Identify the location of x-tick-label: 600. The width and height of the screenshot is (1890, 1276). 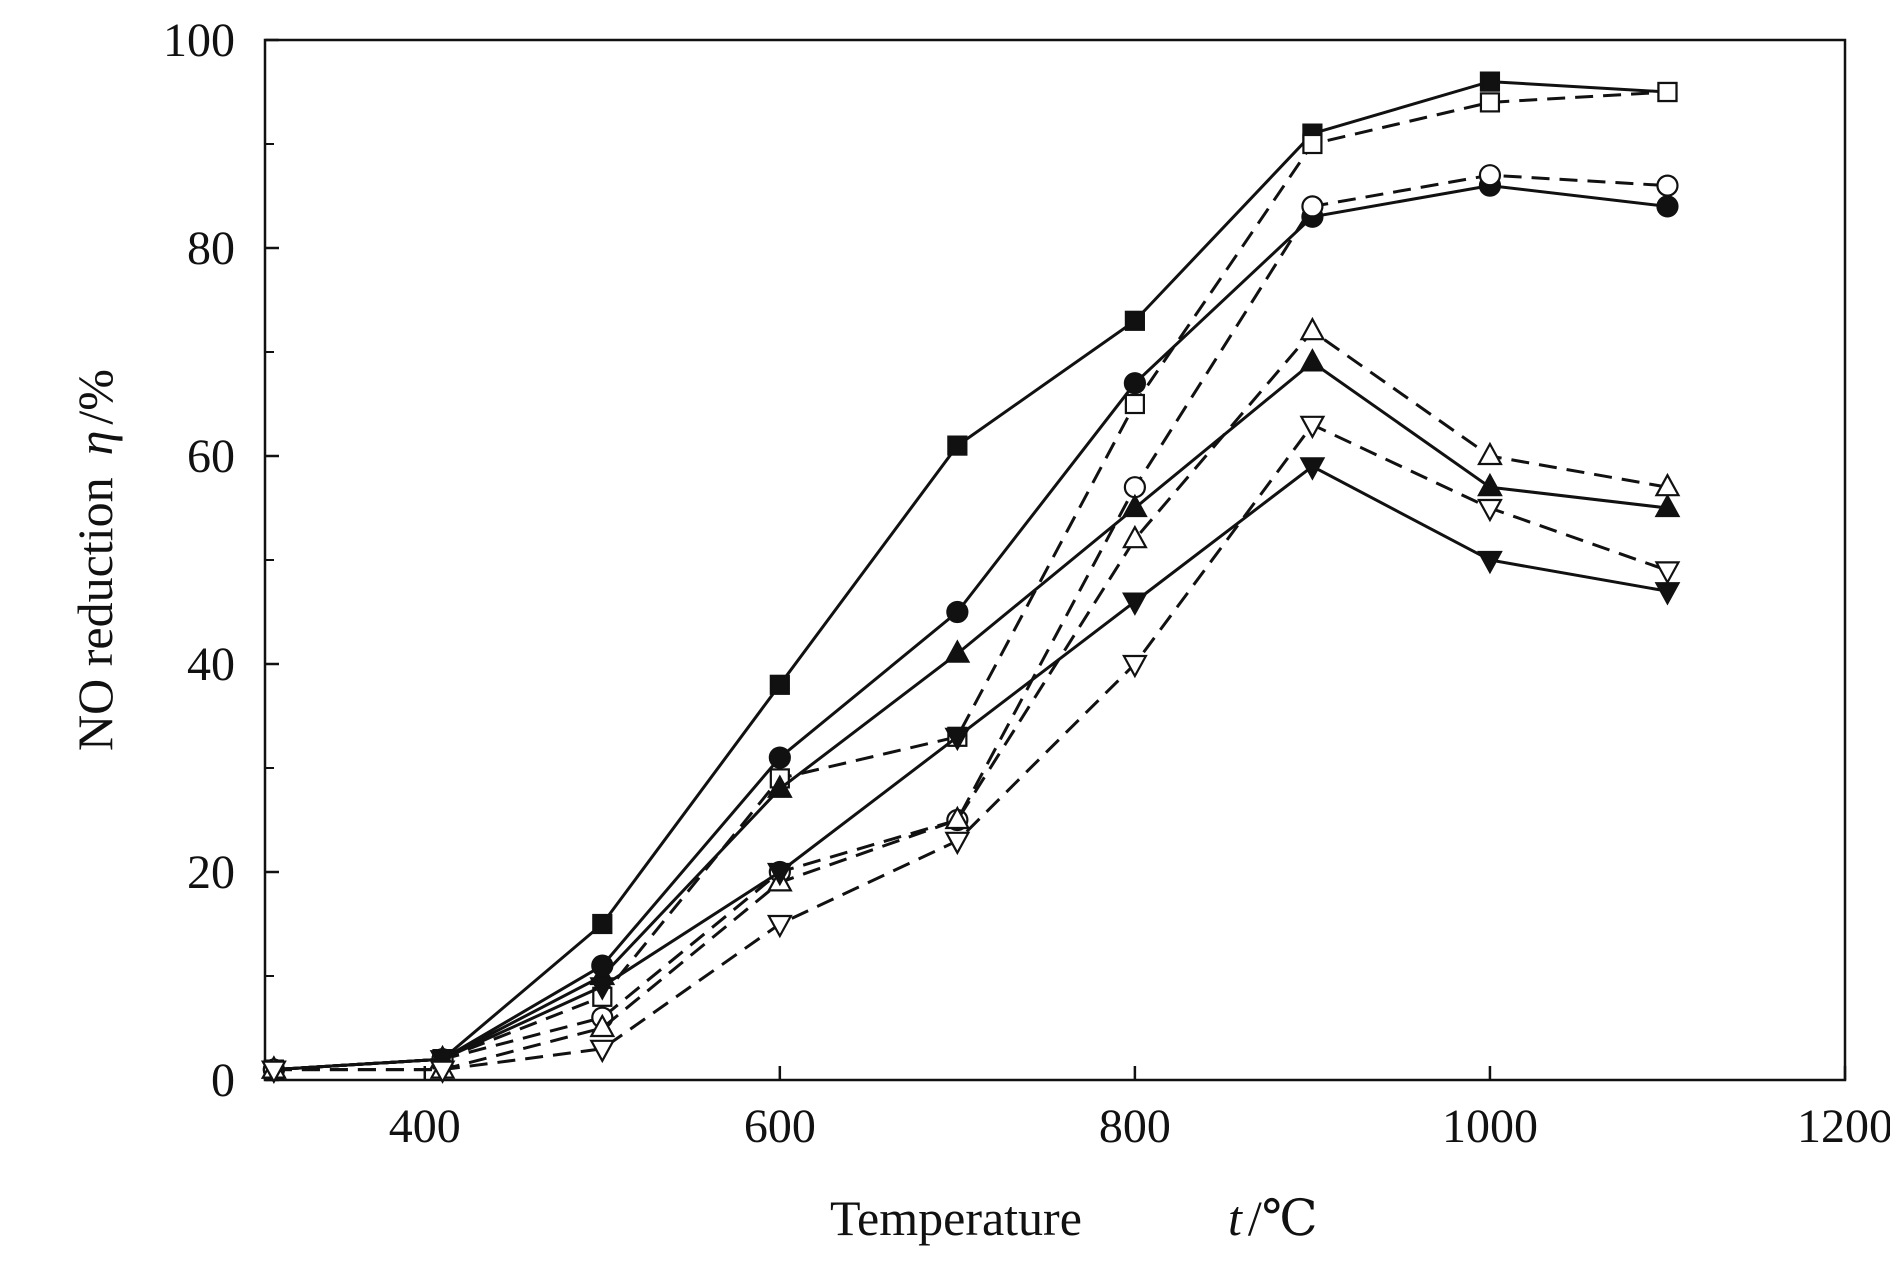
(780, 1126).